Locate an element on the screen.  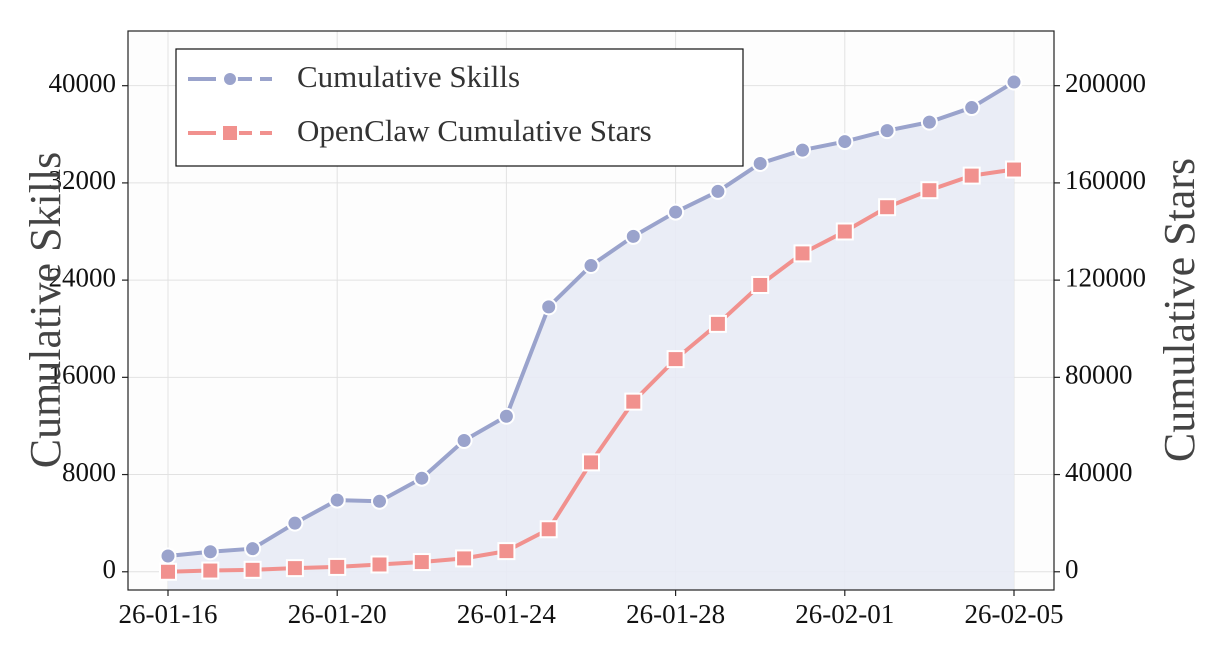
x-tick-label: 26-01-16 is located at coordinates (168, 614).